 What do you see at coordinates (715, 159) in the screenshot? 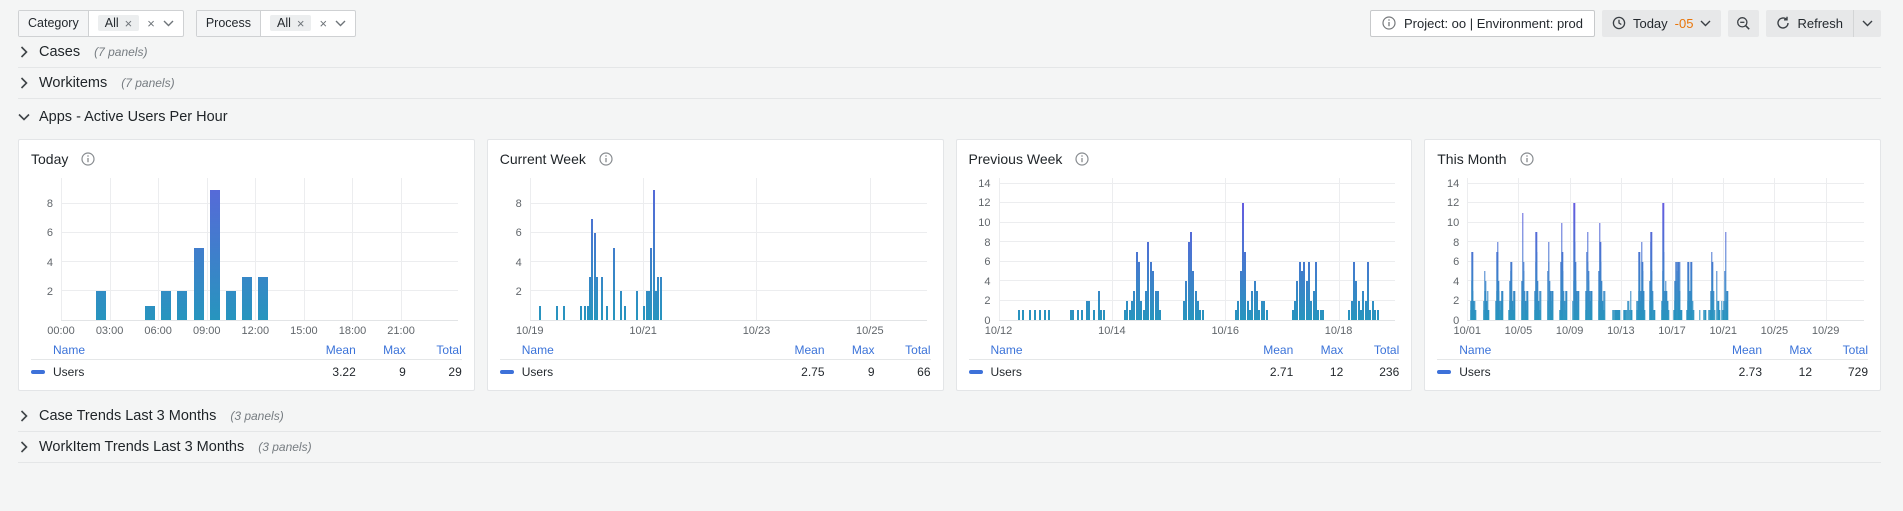
I see `panel-header: Current Week` at bounding box center [715, 159].